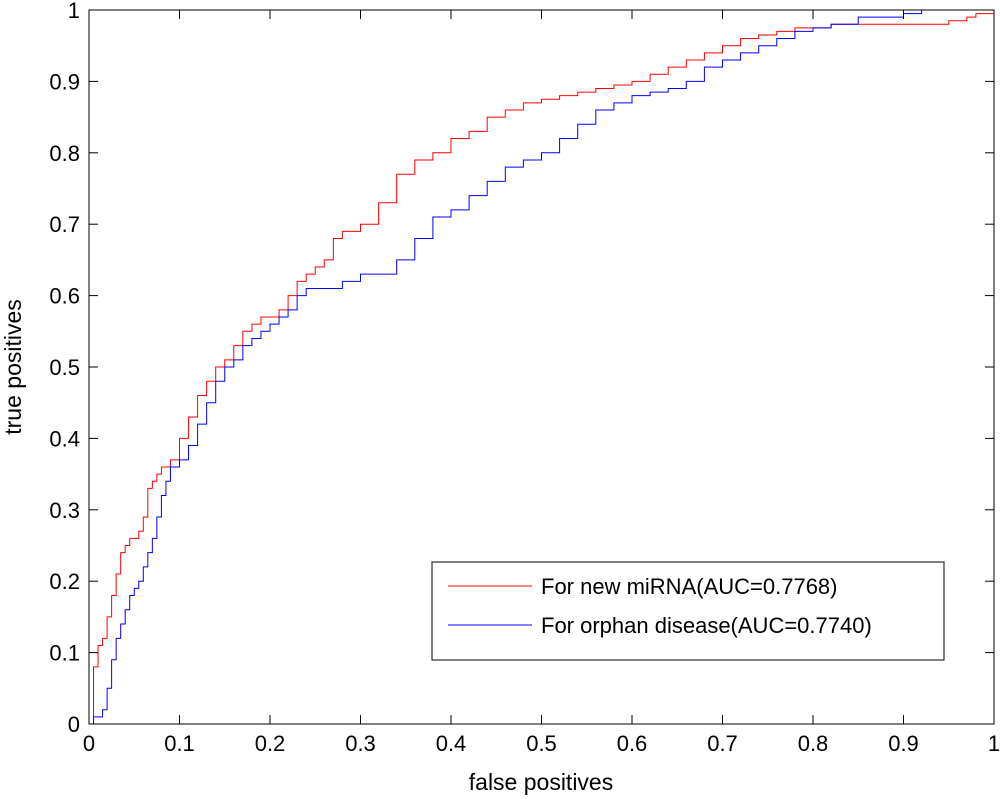  What do you see at coordinates (994, 743) in the screenshot?
I see `x-tick-label: 1` at bounding box center [994, 743].